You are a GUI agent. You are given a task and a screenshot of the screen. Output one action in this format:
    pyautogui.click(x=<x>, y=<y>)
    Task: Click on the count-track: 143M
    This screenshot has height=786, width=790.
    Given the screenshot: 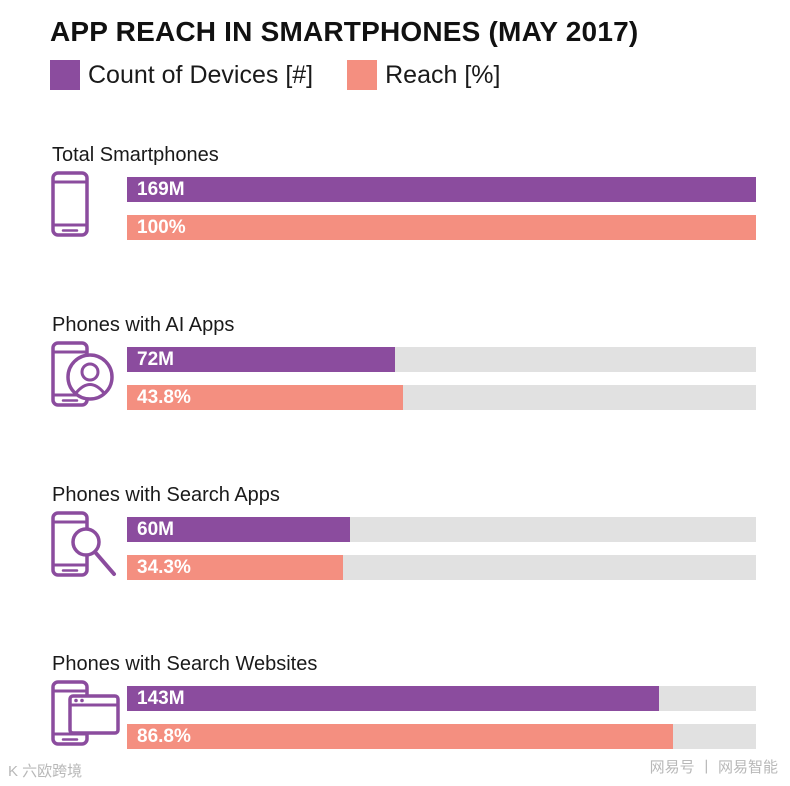 What is the action you would take?
    pyautogui.click(x=441, y=698)
    